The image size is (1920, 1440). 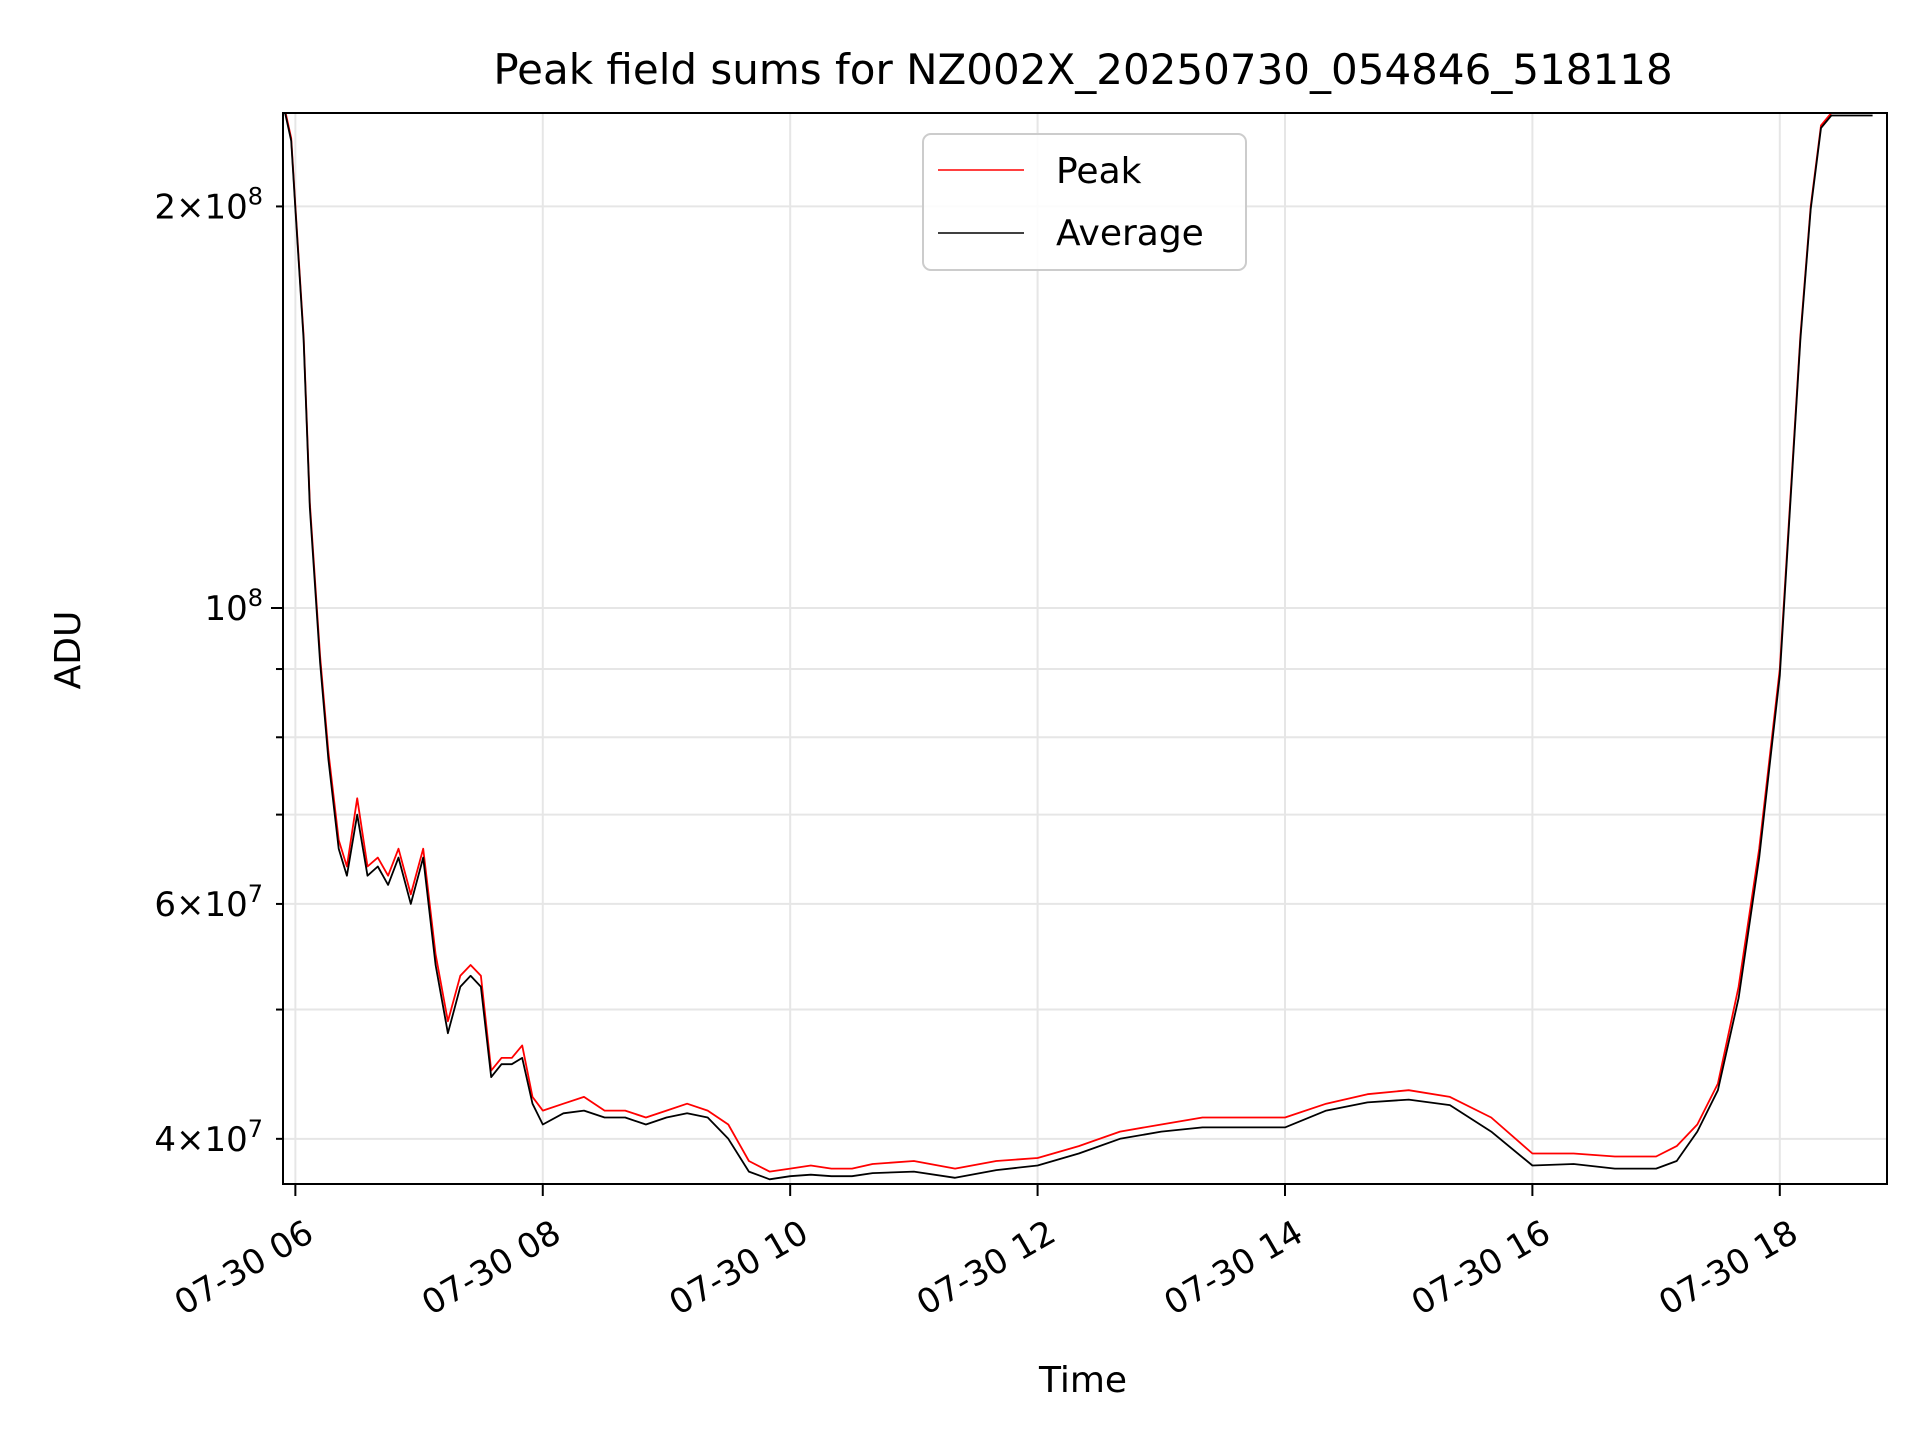 I want to click on legend-box, so click(x=1084, y=202).